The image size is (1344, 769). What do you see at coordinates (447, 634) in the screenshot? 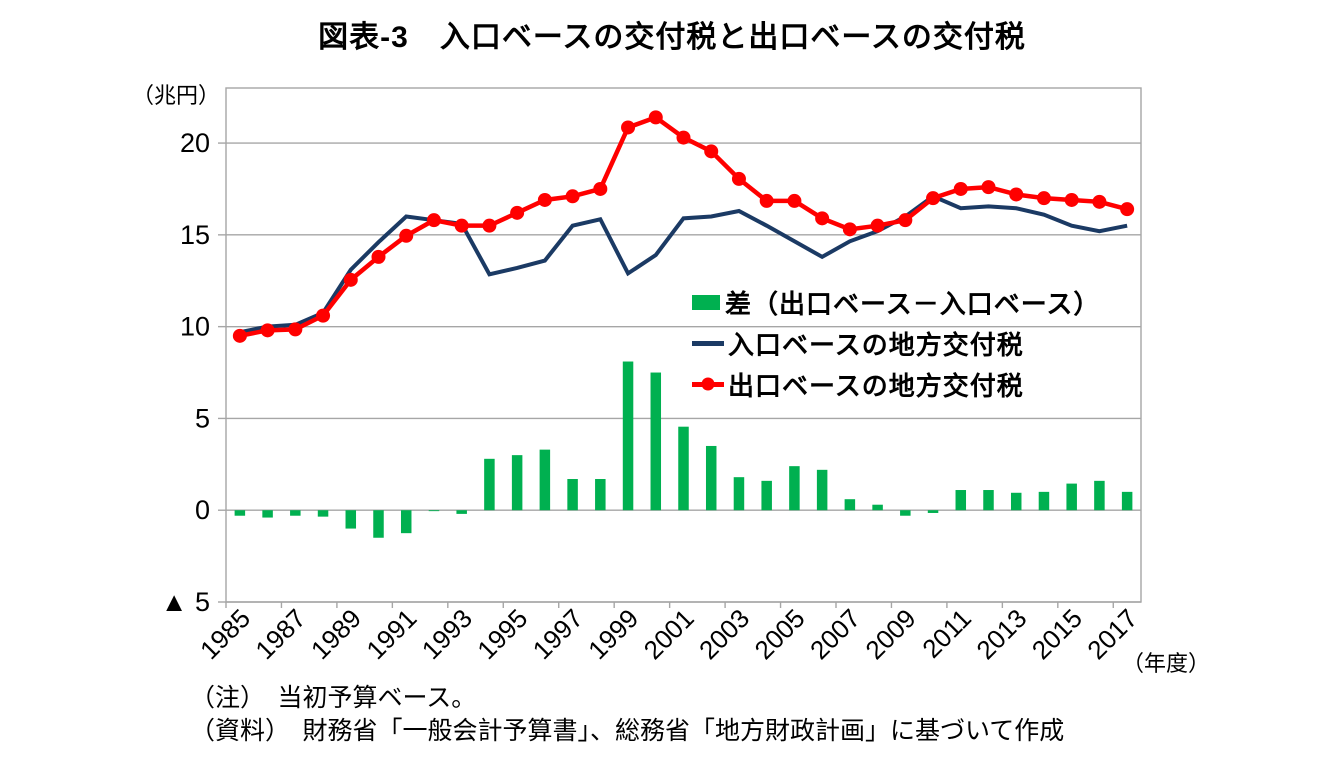
I see `x-tick-label: 1993` at bounding box center [447, 634].